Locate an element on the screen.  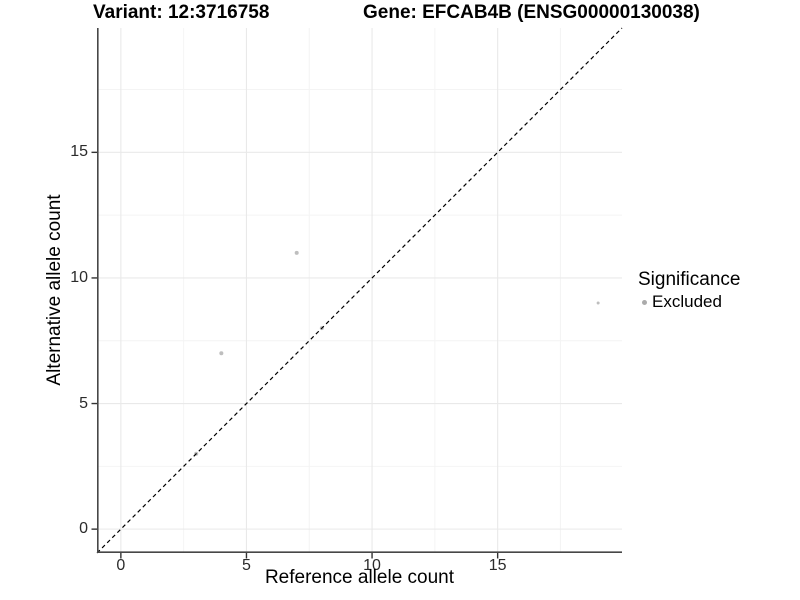
legend-item-excluded: Excluded is located at coordinates (689, 302).